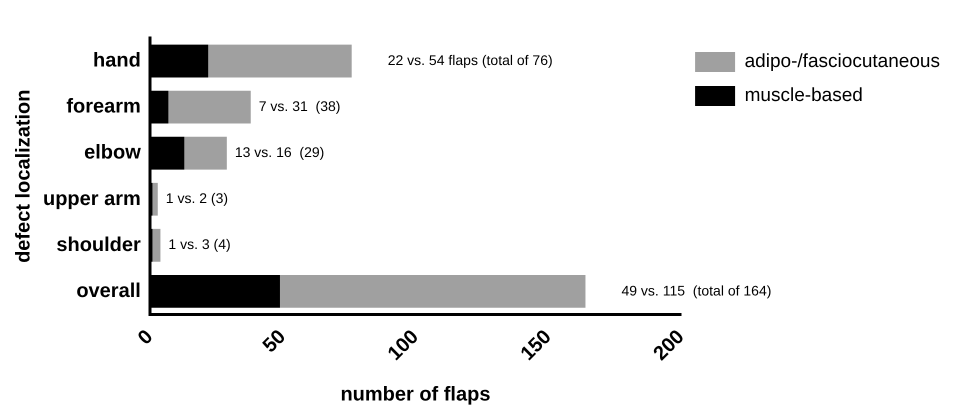 Image resolution: width=968 pixels, height=419 pixels. Describe the element at coordinates (842, 61) in the screenshot. I see `legend-label: adipo-/fasciocutaneous` at that location.